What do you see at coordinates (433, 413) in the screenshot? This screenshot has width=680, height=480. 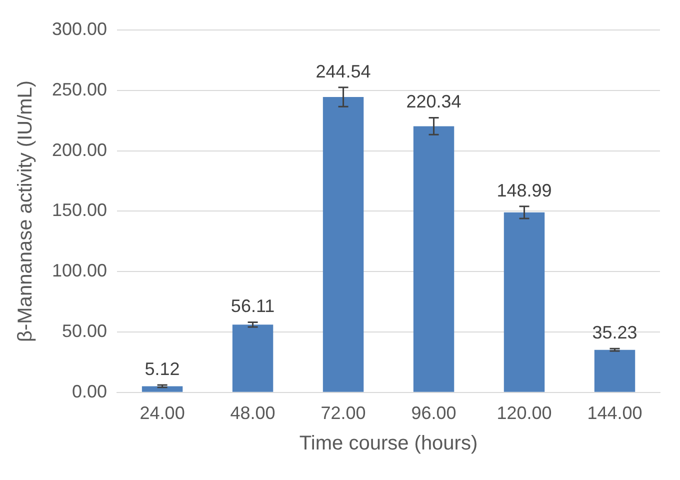 I see `x-tick-label: 96.00` at bounding box center [433, 413].